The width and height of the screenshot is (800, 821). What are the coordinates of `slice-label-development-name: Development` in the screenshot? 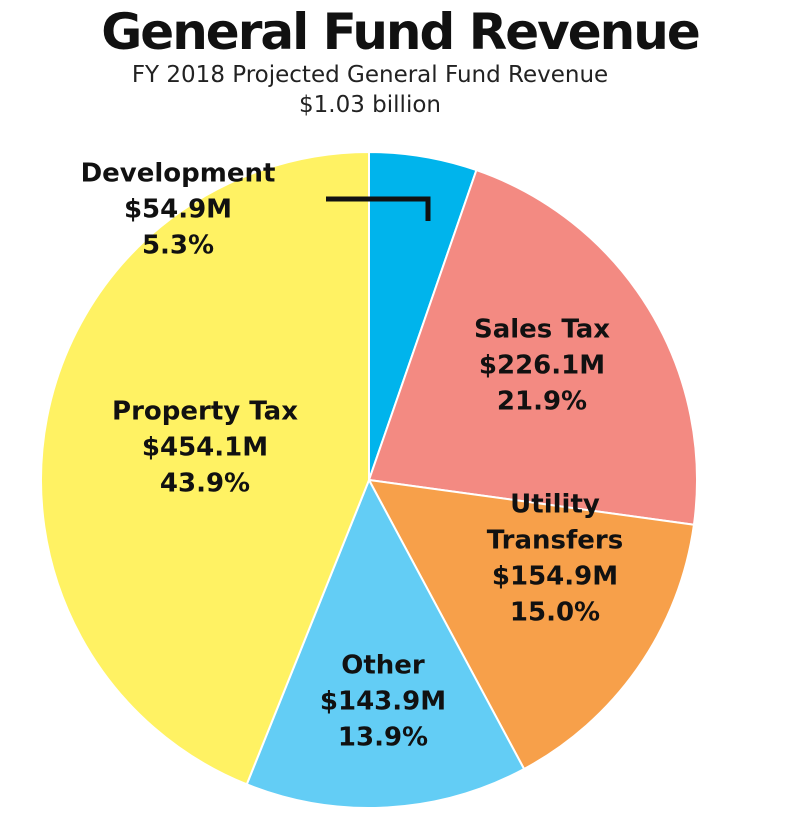 It's located at (178, 174).